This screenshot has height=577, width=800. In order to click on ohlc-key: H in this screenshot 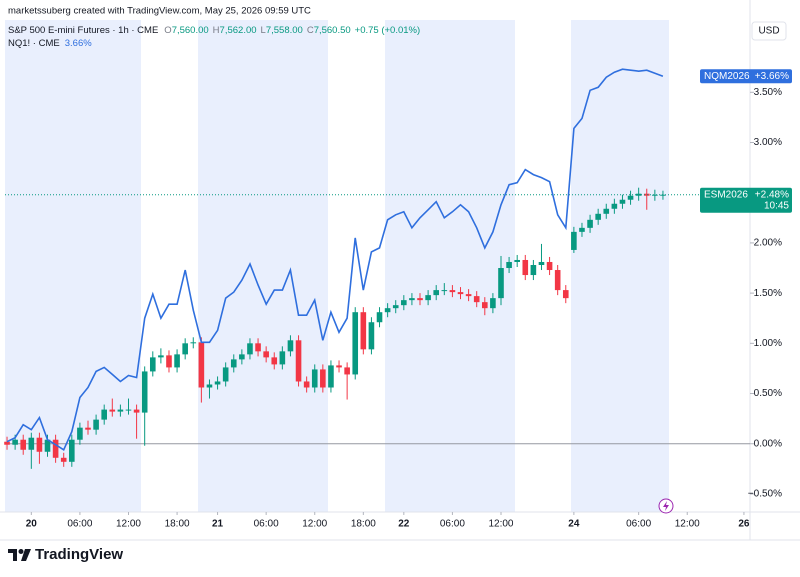, I will do `click(216, 30)`.